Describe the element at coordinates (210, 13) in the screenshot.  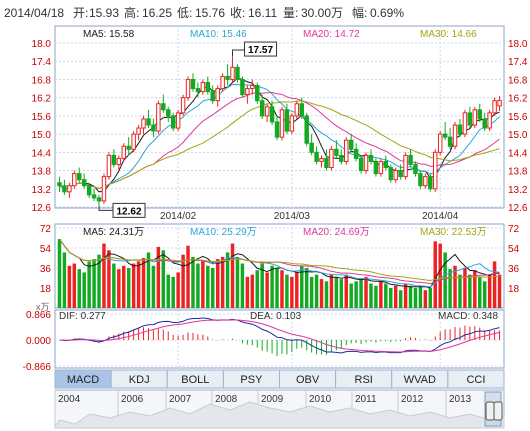
I see `low-value: 15.76` at that location.